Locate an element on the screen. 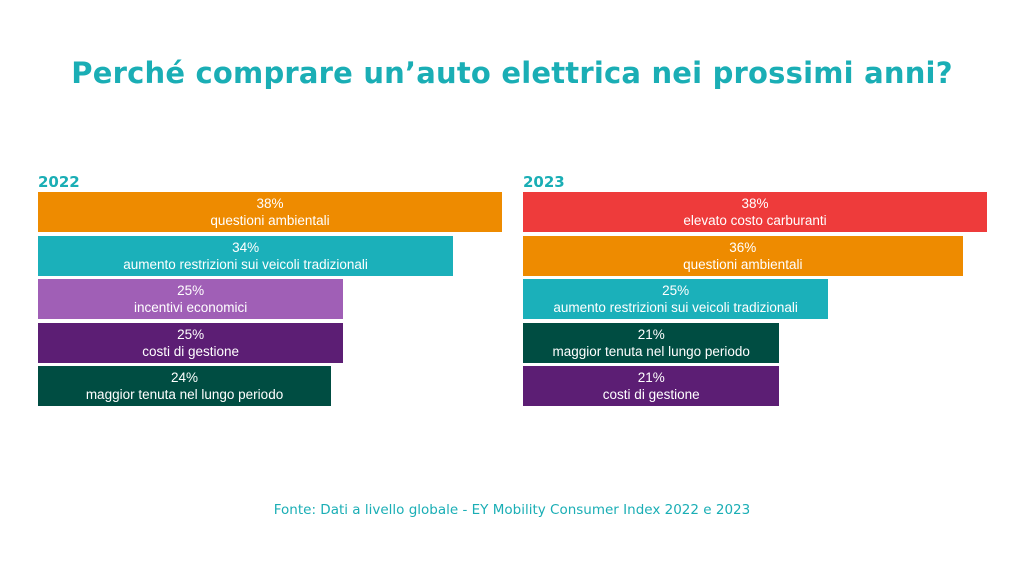 Image resolution: width=1024 pixels, height=576 pixels. bar: 21% costi di gestione is located at coordinates (651, 386).